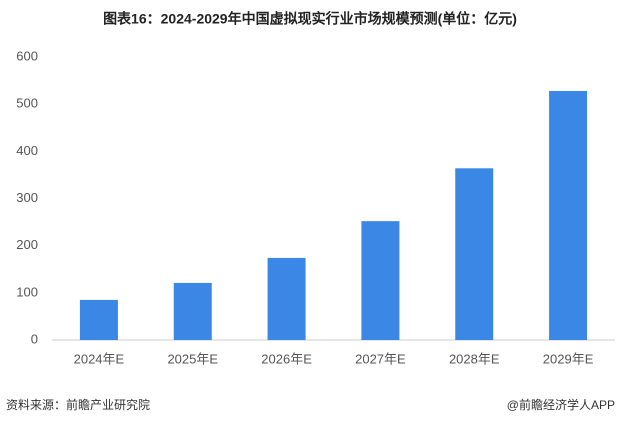 The image size is (621, 425). What do you see at coordinates (310, 19) in the screenshot?
I see `chart-title: 图表16：2024-2029年中国虚拟现实行业市场规模预测(单位：亿元)` at bounding box center [310, 19].